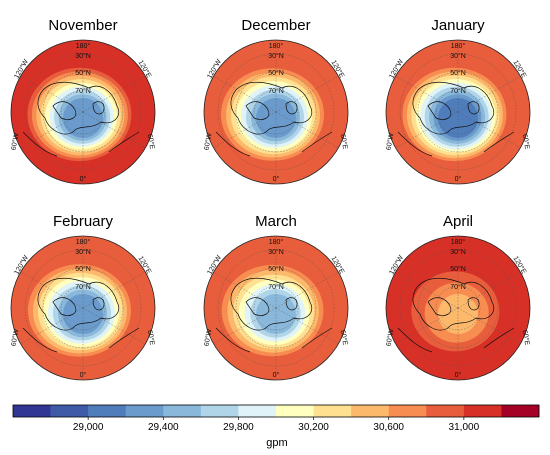 The image size is (550, 455). Describe the element at coordinates (458, 25) in the screenshot. I see `map-title: January` at that location.